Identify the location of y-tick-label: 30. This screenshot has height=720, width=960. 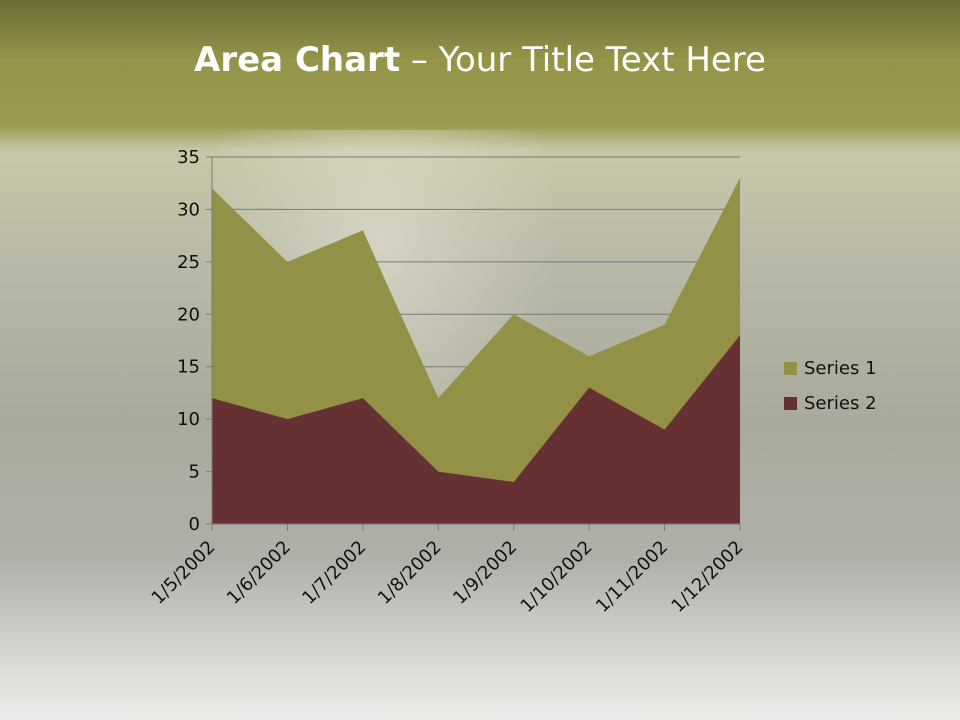
(188, 209).